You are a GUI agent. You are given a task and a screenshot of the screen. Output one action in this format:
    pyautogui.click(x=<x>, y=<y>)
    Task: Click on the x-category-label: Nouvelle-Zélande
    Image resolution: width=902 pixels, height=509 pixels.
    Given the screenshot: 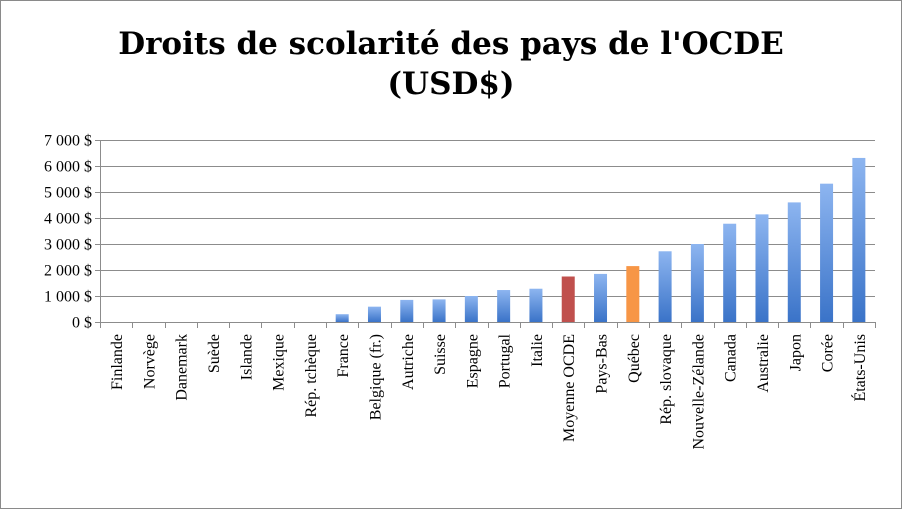 What is the action you would take?
    pyautogui.click(x=698, y=392)
    